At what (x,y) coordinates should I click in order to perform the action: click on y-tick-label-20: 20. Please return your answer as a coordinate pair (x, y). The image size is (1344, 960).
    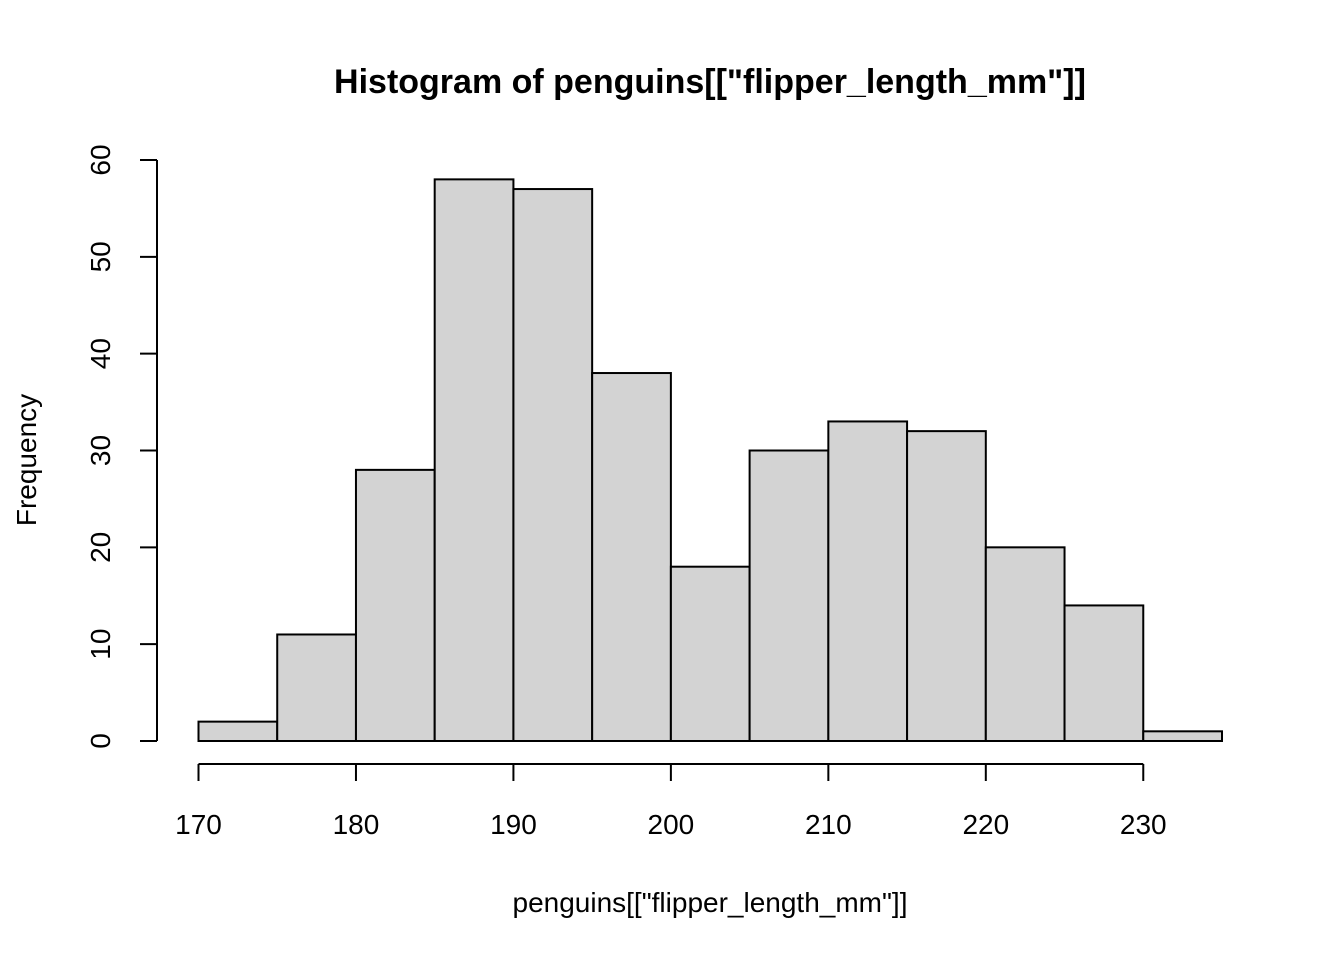
    Looking at the image, I should click on (100, 547).